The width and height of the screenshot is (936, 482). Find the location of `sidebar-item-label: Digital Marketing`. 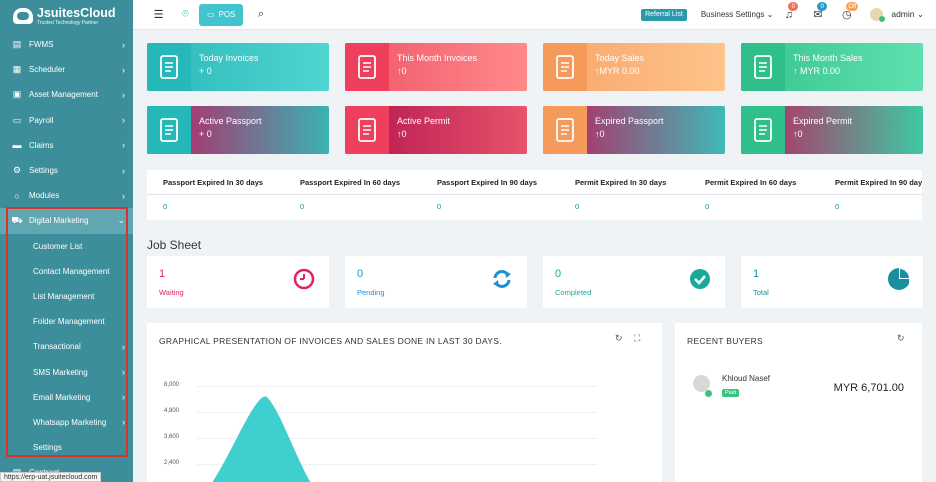

sidebar-item-label: Digital Marketing is located at coordinates (59, 221).